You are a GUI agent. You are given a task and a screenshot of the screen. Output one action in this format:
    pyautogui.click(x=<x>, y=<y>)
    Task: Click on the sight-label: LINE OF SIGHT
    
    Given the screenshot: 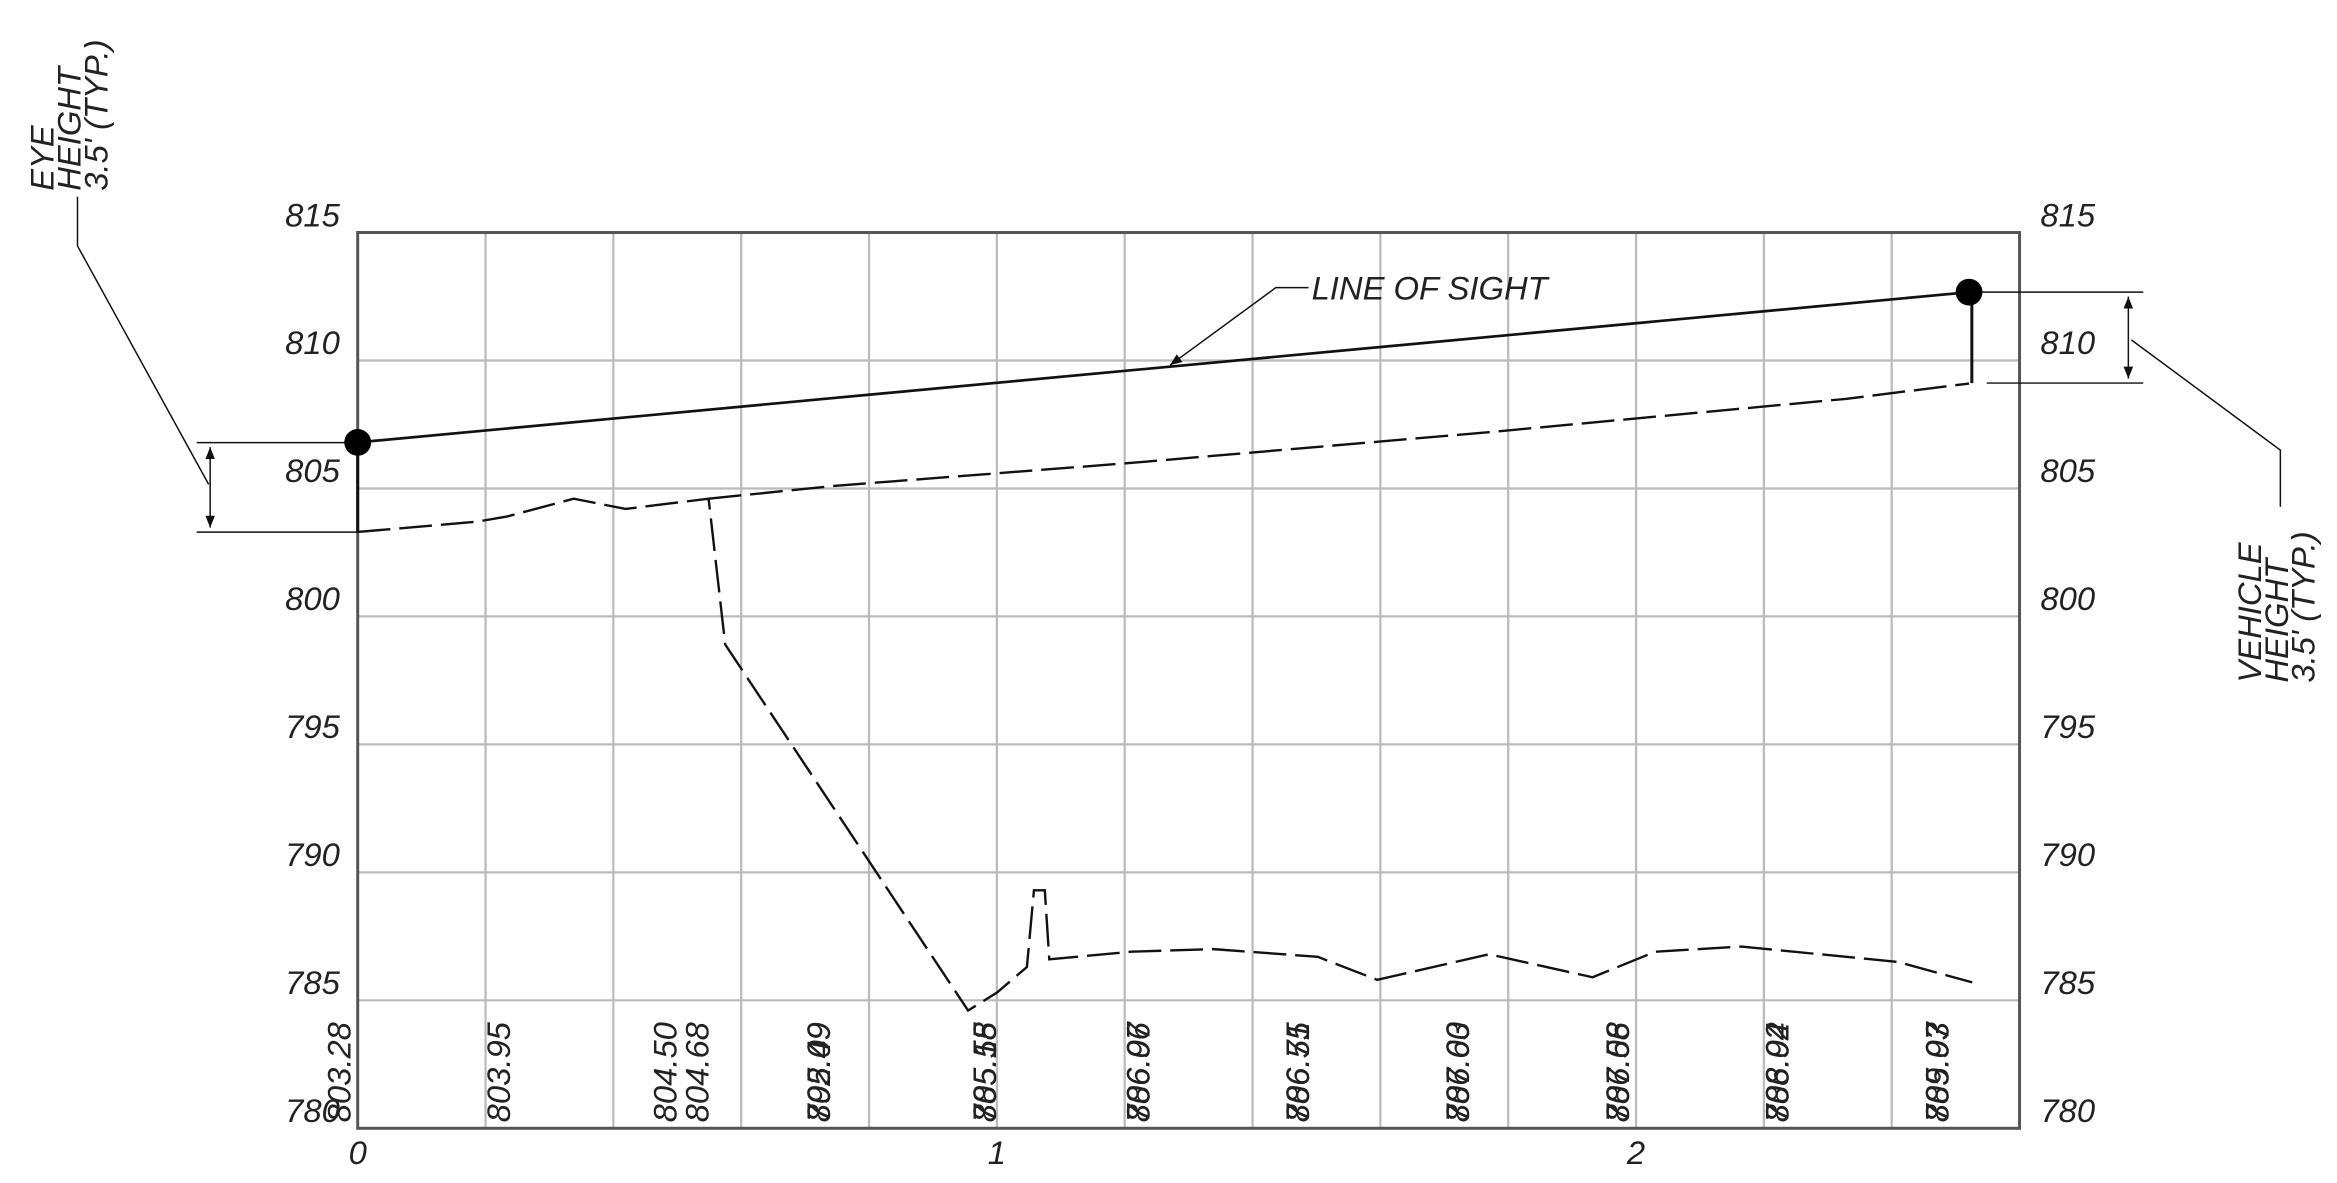 What is the action you would take?
    pyautogui.click(x=1431, y=288)
    